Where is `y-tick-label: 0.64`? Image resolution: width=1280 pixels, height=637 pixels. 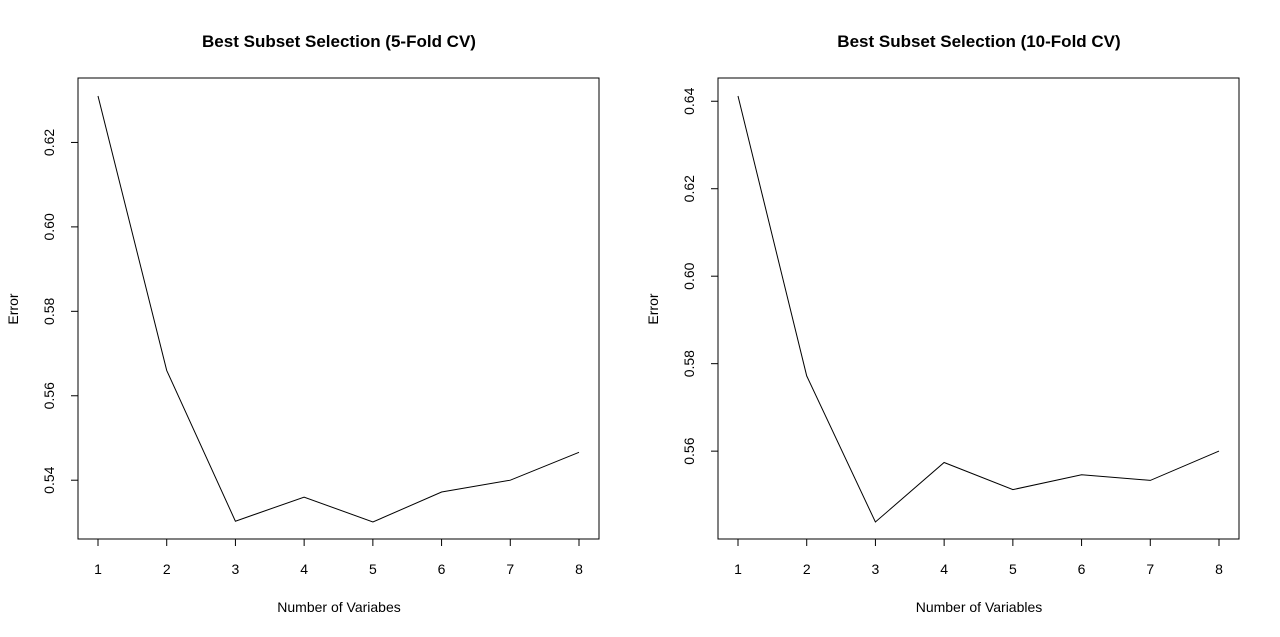
y-tick-label: 0.64 is located at coordinates (689, 100).